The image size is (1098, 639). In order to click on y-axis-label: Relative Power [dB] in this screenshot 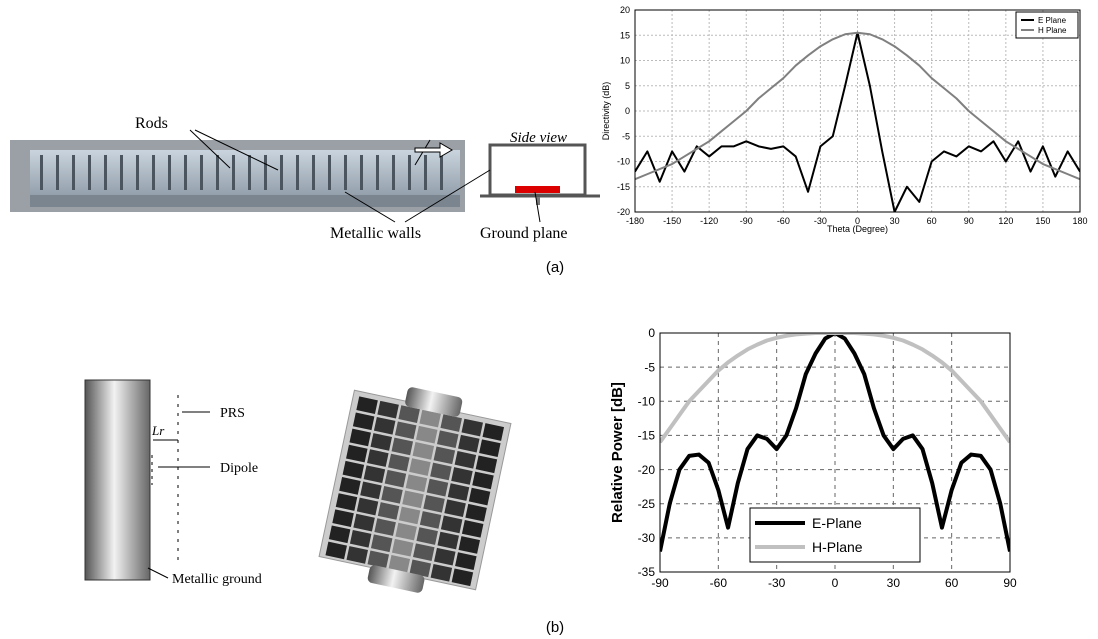, I will do `click(617, 452)`.